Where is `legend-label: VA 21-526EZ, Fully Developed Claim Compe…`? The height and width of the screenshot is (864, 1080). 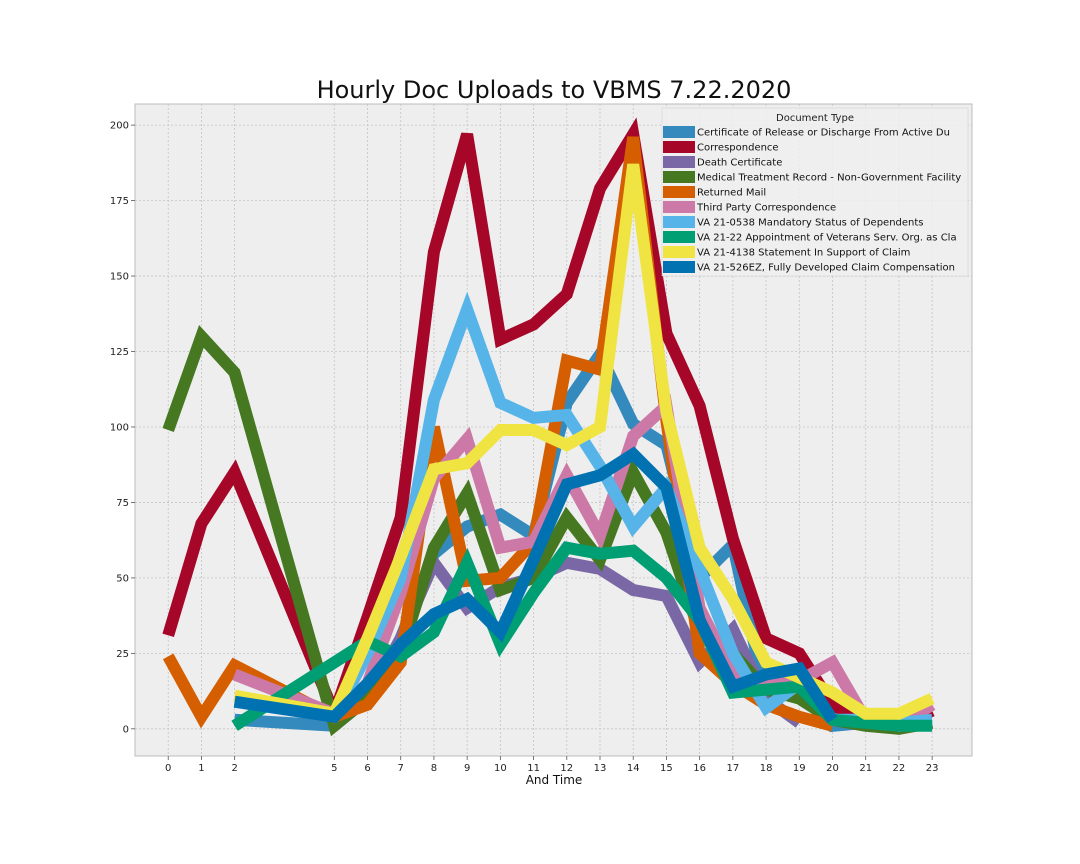
legend-label: VA 21-526EZ, Fully Developed Claim Compe… is located at coordinates (826, 268).